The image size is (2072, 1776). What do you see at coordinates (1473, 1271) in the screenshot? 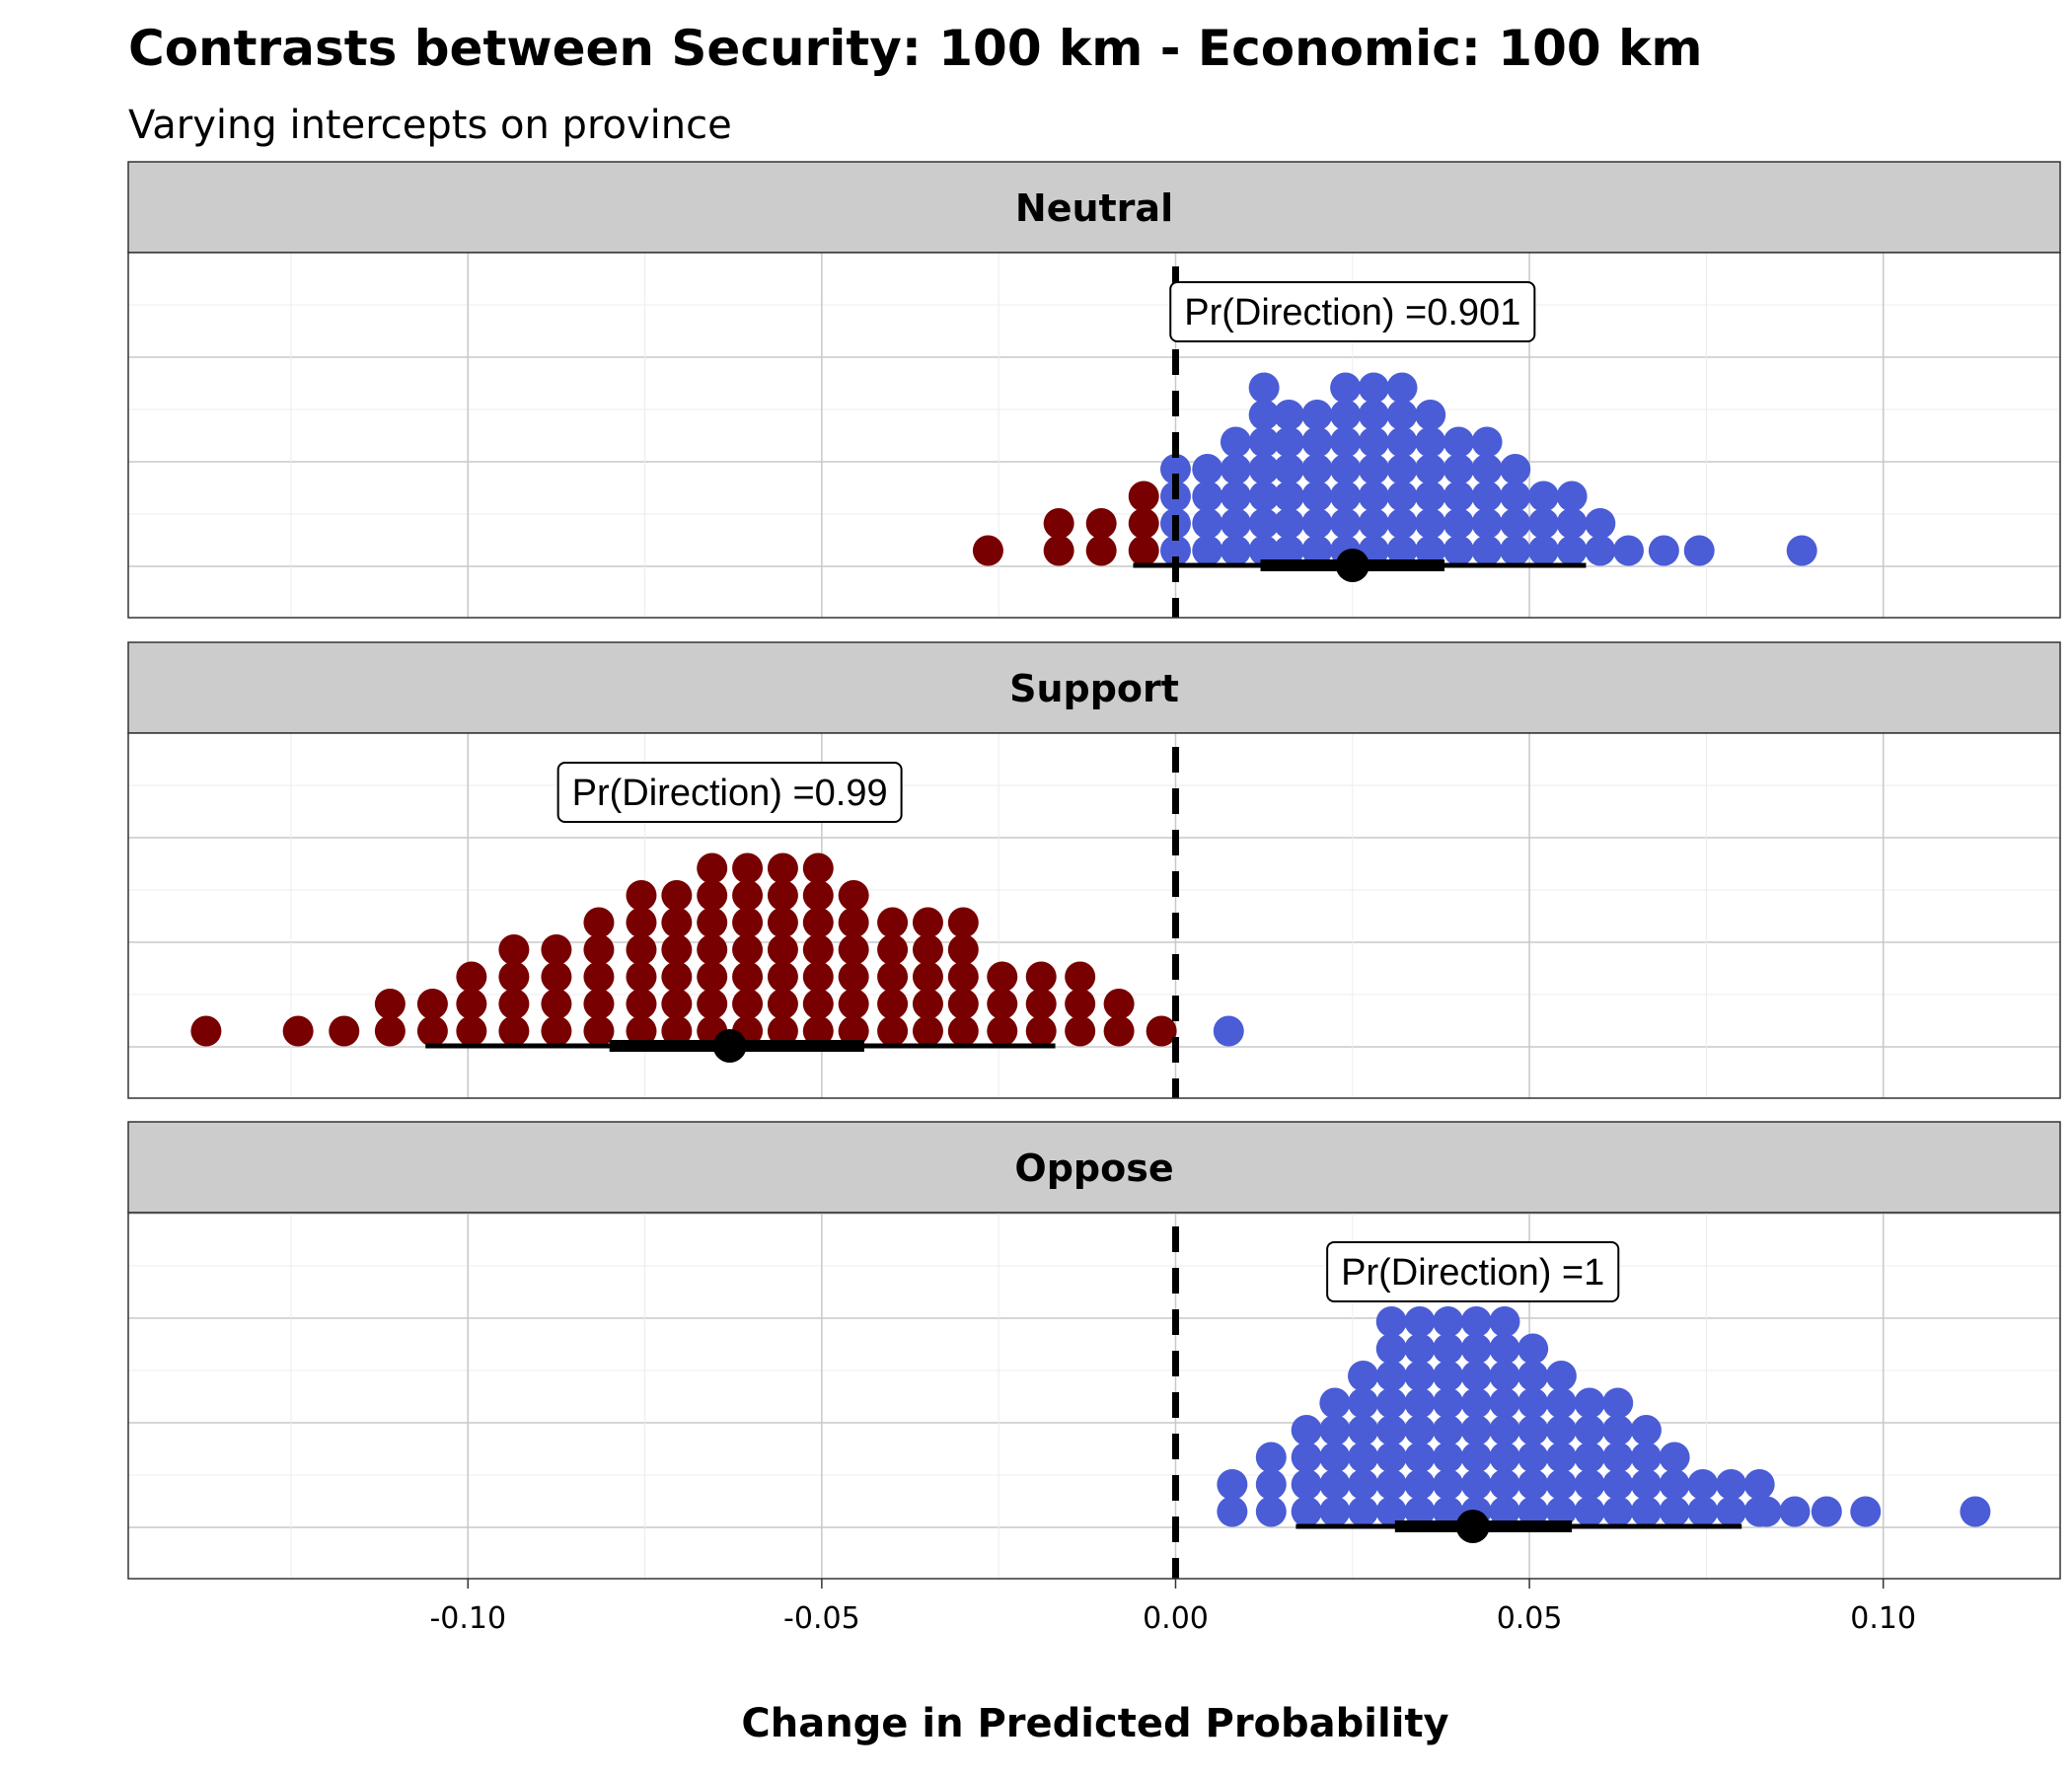
I see `annotation-box` at bounding box center [1473, 1271].